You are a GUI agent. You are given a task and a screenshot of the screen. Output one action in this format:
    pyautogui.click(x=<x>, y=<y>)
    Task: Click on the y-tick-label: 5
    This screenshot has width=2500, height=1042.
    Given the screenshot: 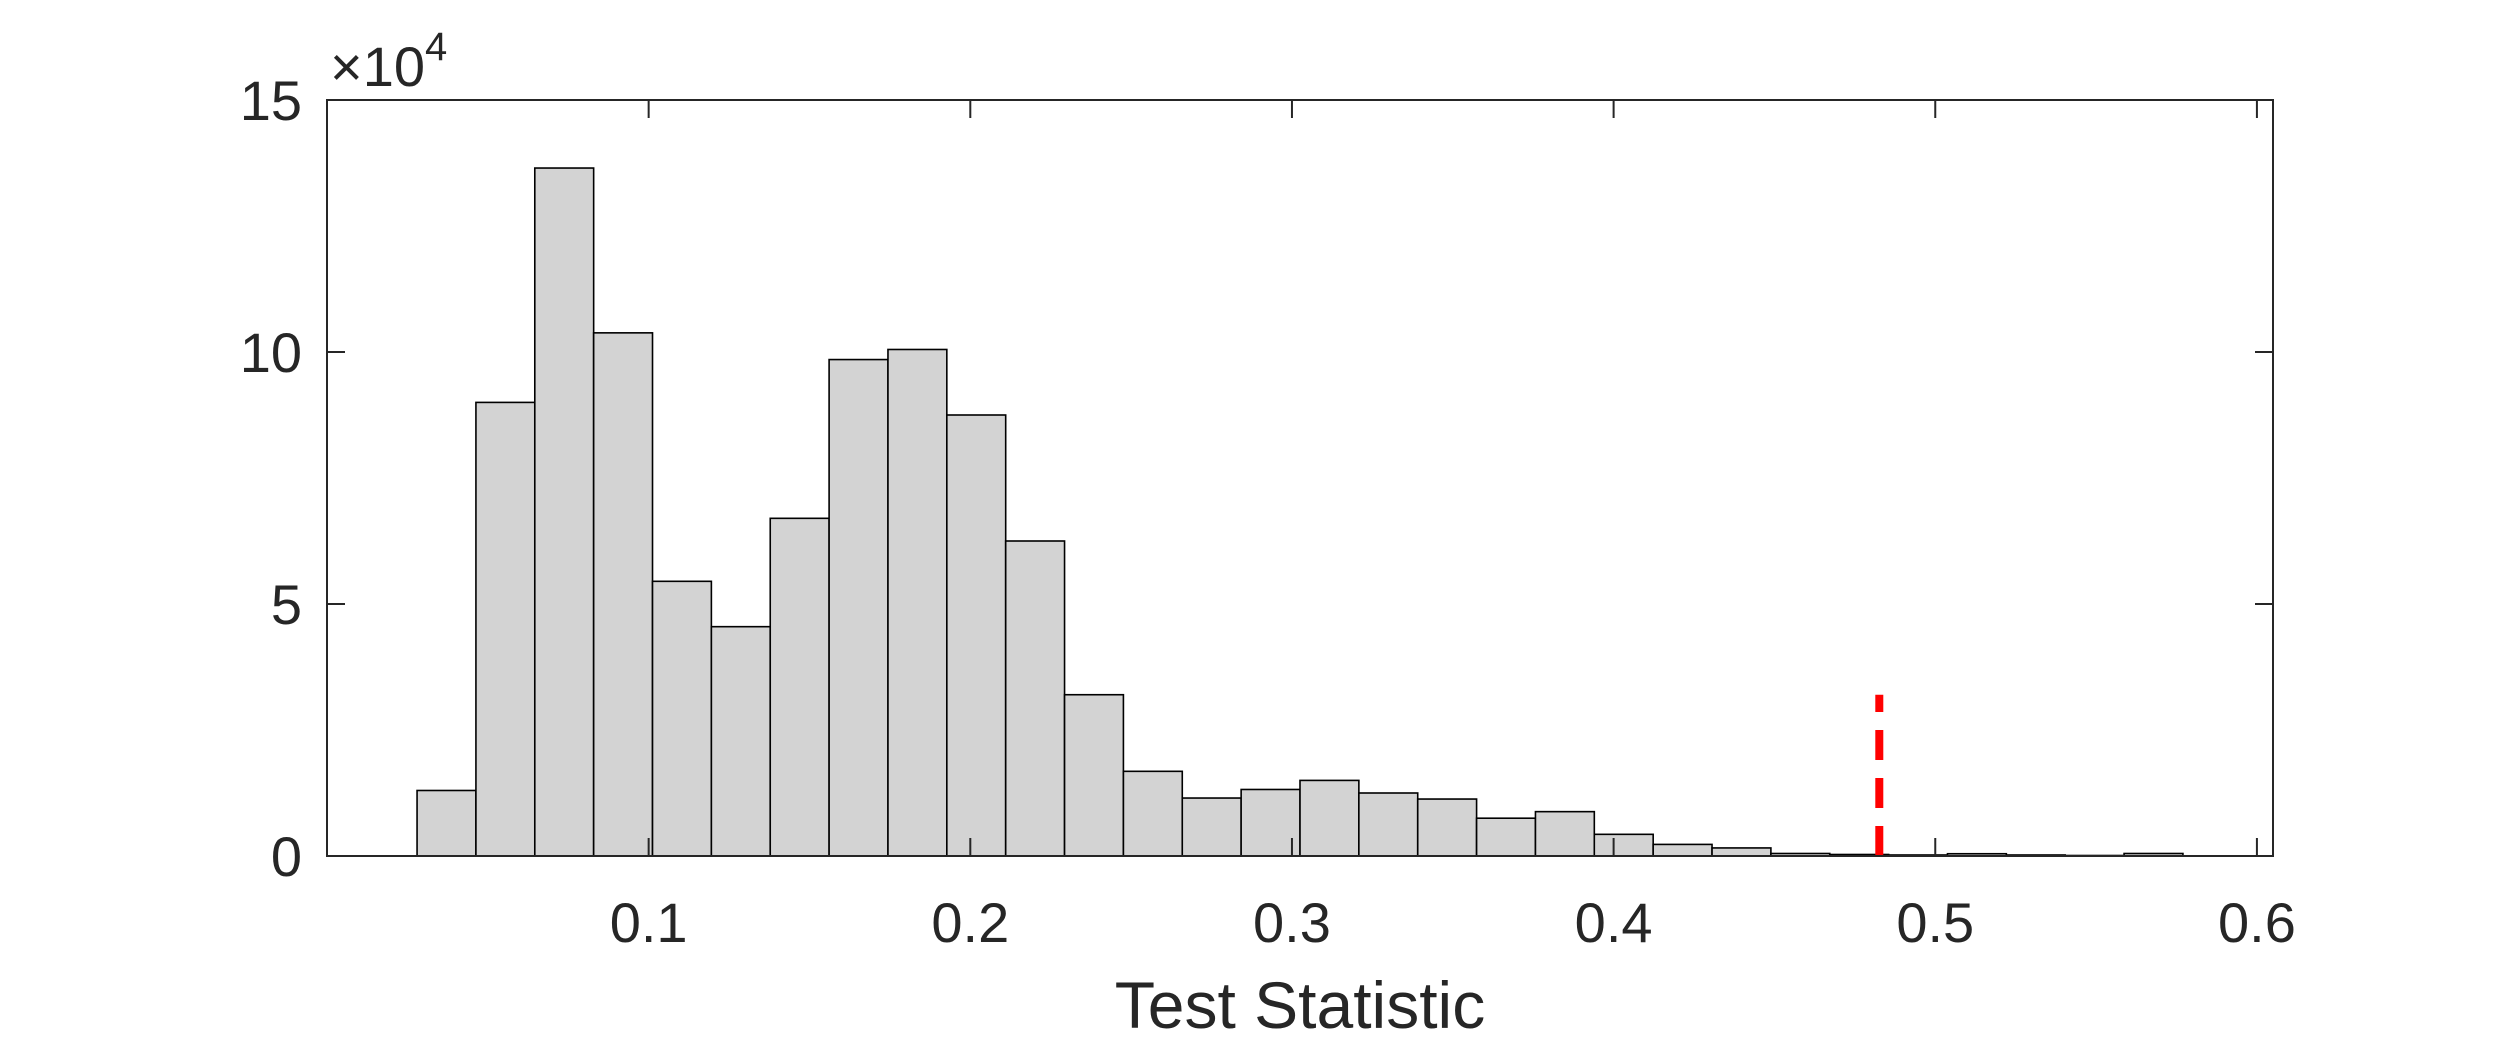 What is the action you would take?
    pyautogui.click(x=286, y=604)
    